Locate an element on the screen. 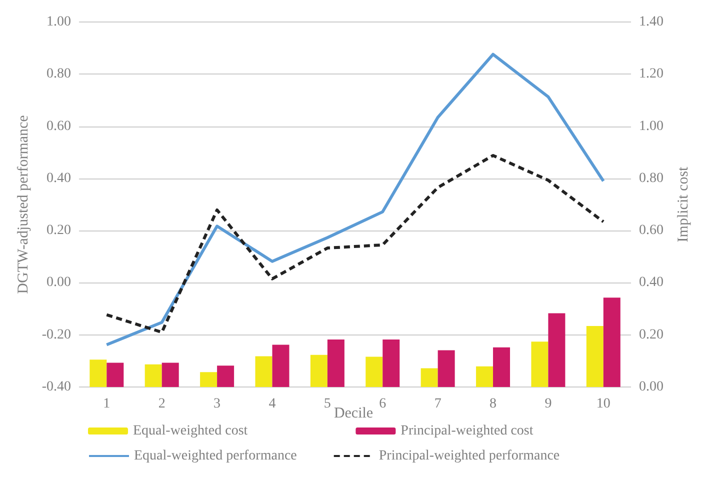  y2-tick-label: 1.00 is located at coordinates (651, 126).